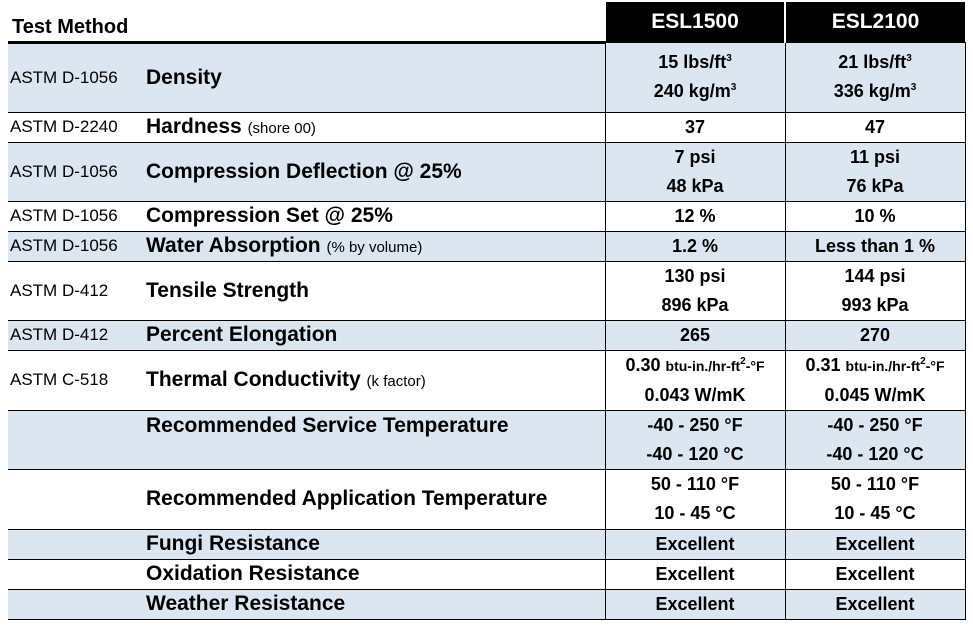 The width and height of the screenshot is (973, 632). Describe the element at coordinates (695, 156) in the screenshot. I see `value-line: 7 psi` at that location.